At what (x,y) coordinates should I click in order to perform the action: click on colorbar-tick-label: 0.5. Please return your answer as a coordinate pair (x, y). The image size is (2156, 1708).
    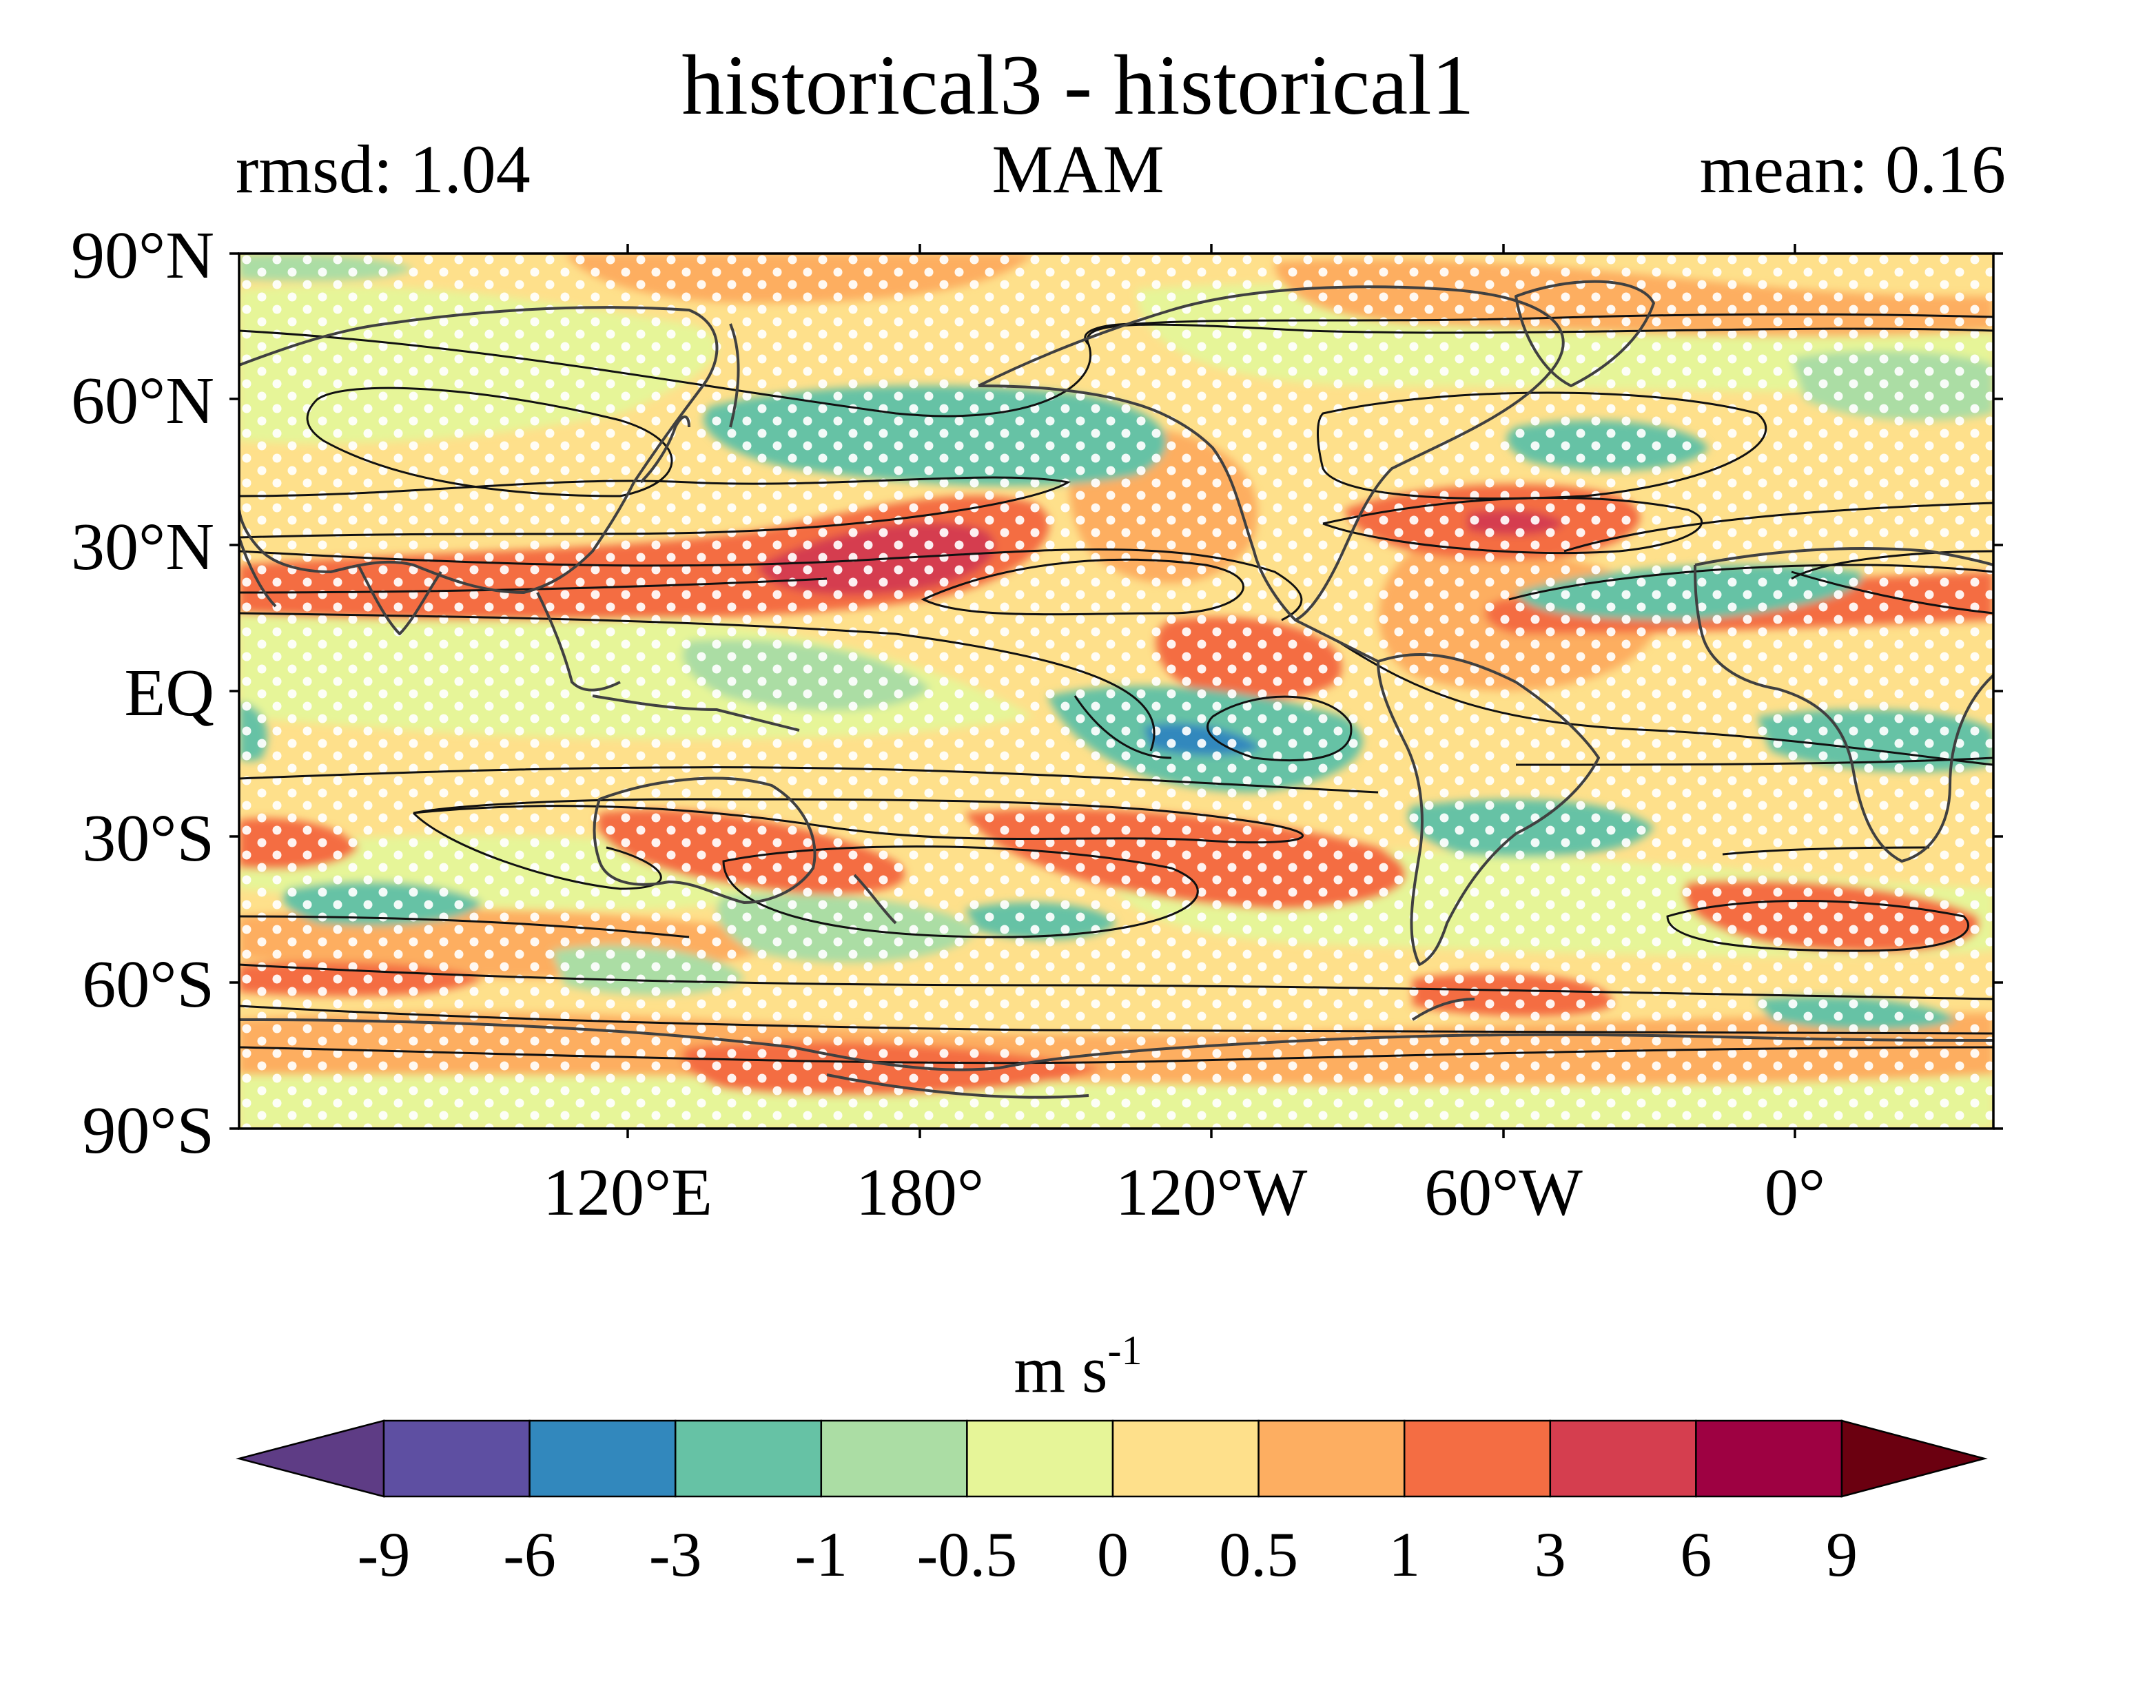
    Looking at the image, I should click on (1259, 1554).